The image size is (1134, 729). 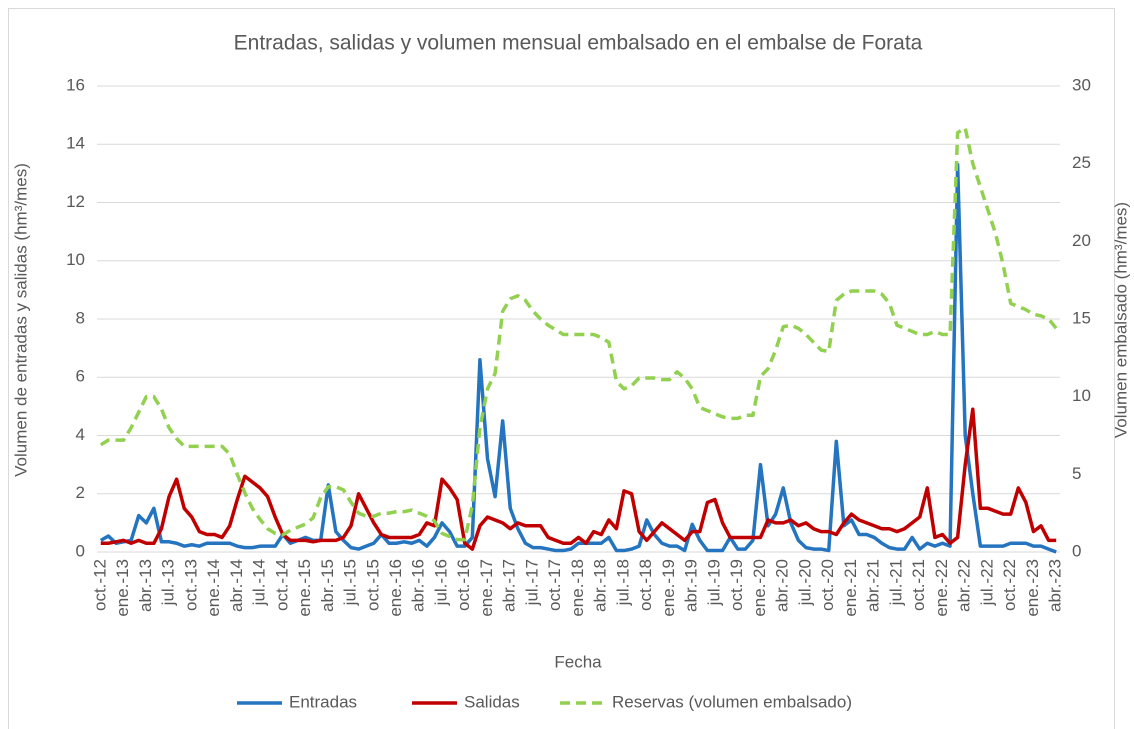 I want to click on y2-tick-label: 10, so click(x=1081, y=395).